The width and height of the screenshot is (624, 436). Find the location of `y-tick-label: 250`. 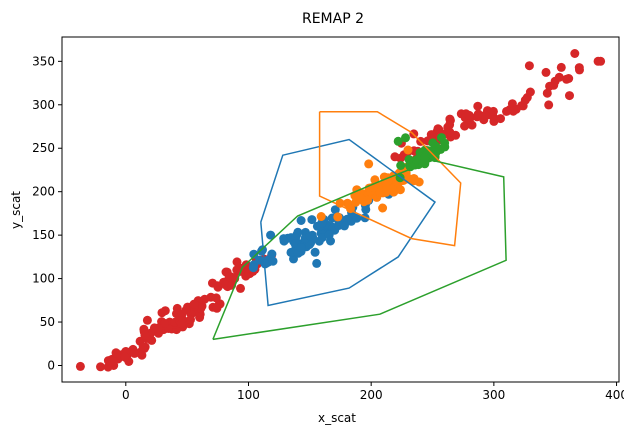

y-tick-label: 250 is located at coordinates (43, 148).